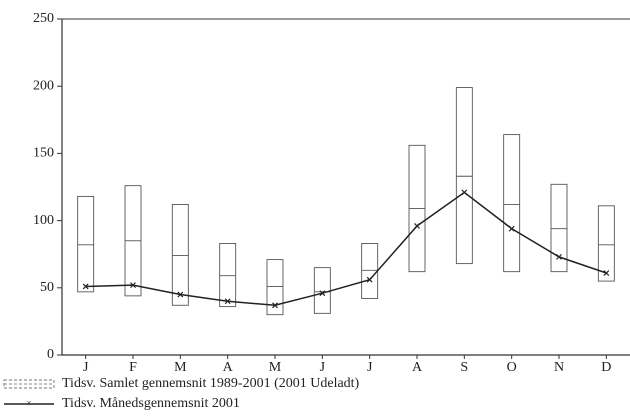 The height and width of the screenshot is (419, 630). Describe the element at coordinates (464, 367) in the screenshot. I see `x-tick-label: S` at that location.